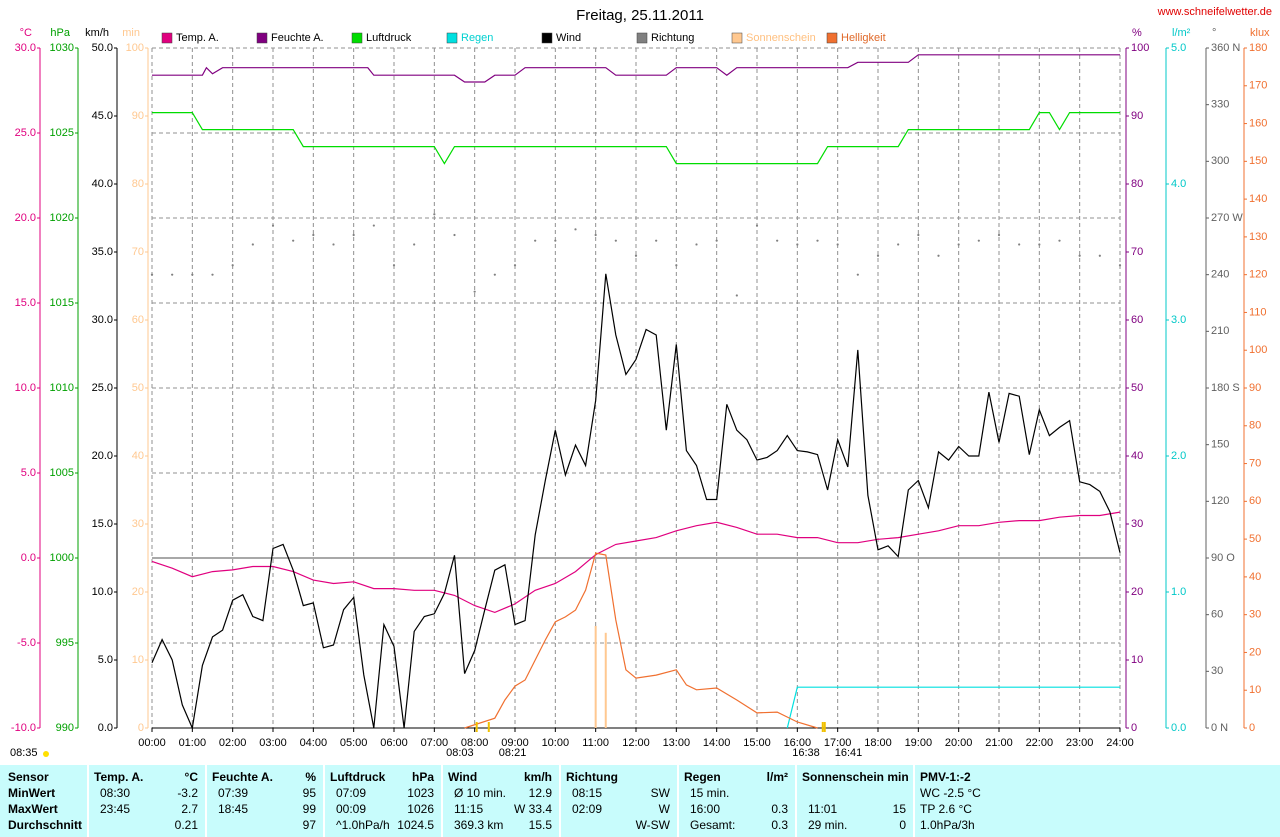 The width and height of the screenshot is (1280, 837). What do you see at coordinates (102, 592) in the screenshot?
I see `y-tick-label: 10.0` at bounding box center [102, 592].